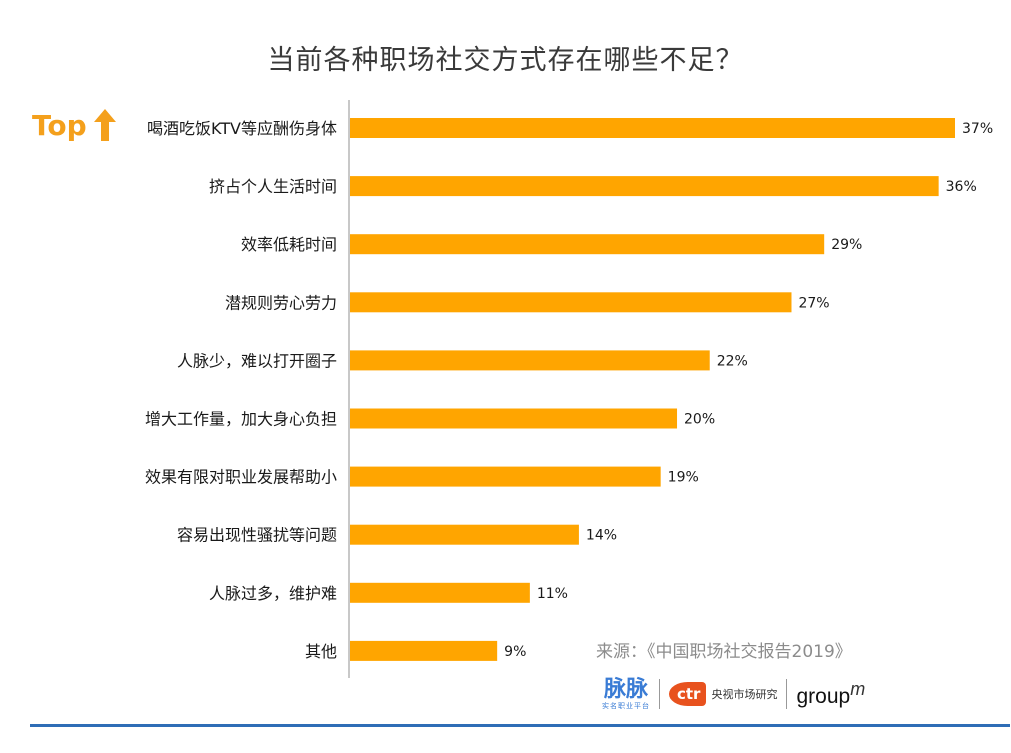 This screenshot has height=753, width=1011. I want to click on value-label: 22%, so click(732, 361).